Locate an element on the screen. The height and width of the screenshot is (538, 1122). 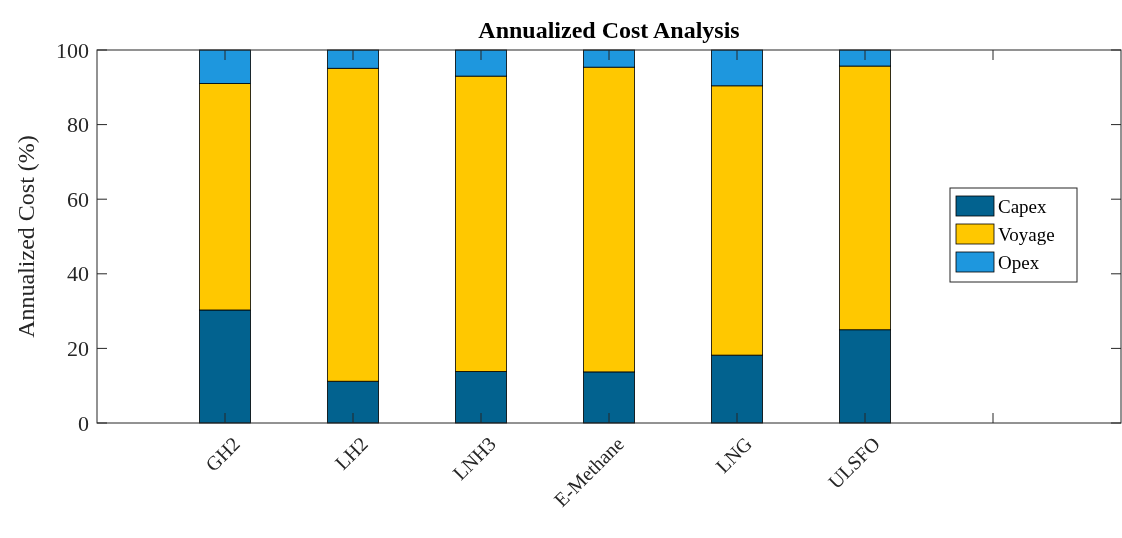
legend-label: Capex is located at coordinates (1023, 206).